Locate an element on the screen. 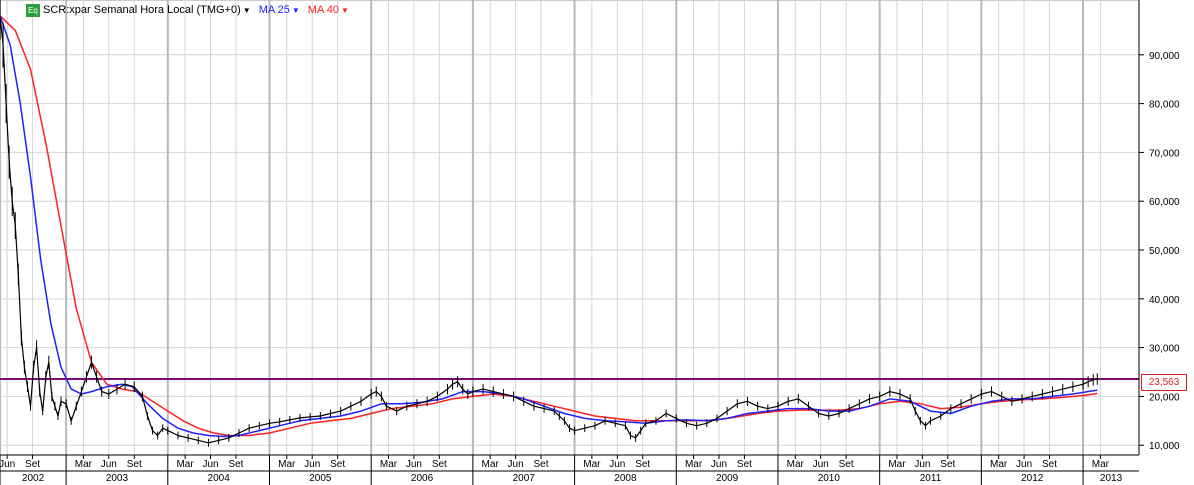 The image size is (1194, 485). equity-badge: Eq is located at coordinates (33, 10).